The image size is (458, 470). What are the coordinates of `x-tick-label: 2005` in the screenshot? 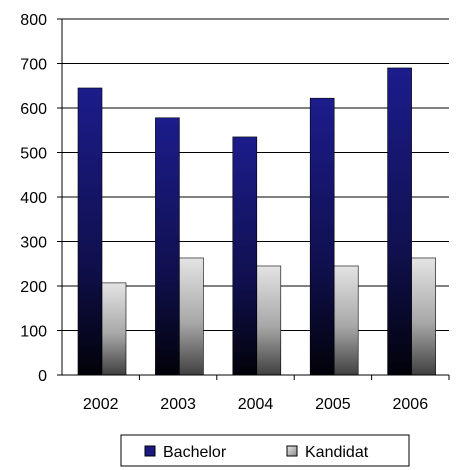 It's located at (333, 404).